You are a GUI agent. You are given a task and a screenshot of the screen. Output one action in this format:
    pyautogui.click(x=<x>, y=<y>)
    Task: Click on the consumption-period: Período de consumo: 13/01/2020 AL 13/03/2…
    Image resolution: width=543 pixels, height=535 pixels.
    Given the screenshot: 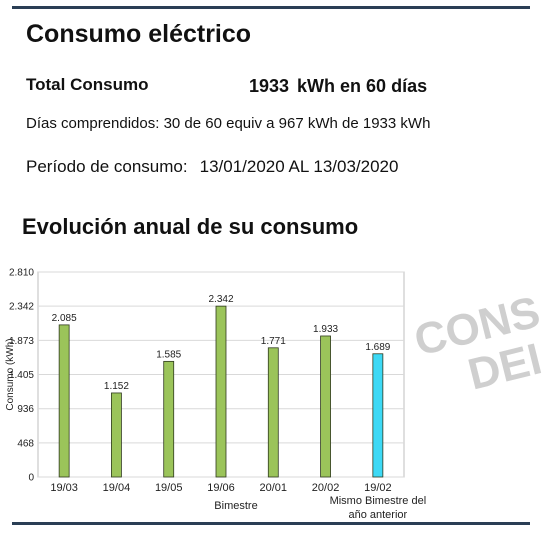 What is the action you would take?
    pyautogui.click(x=212, y=167)
    